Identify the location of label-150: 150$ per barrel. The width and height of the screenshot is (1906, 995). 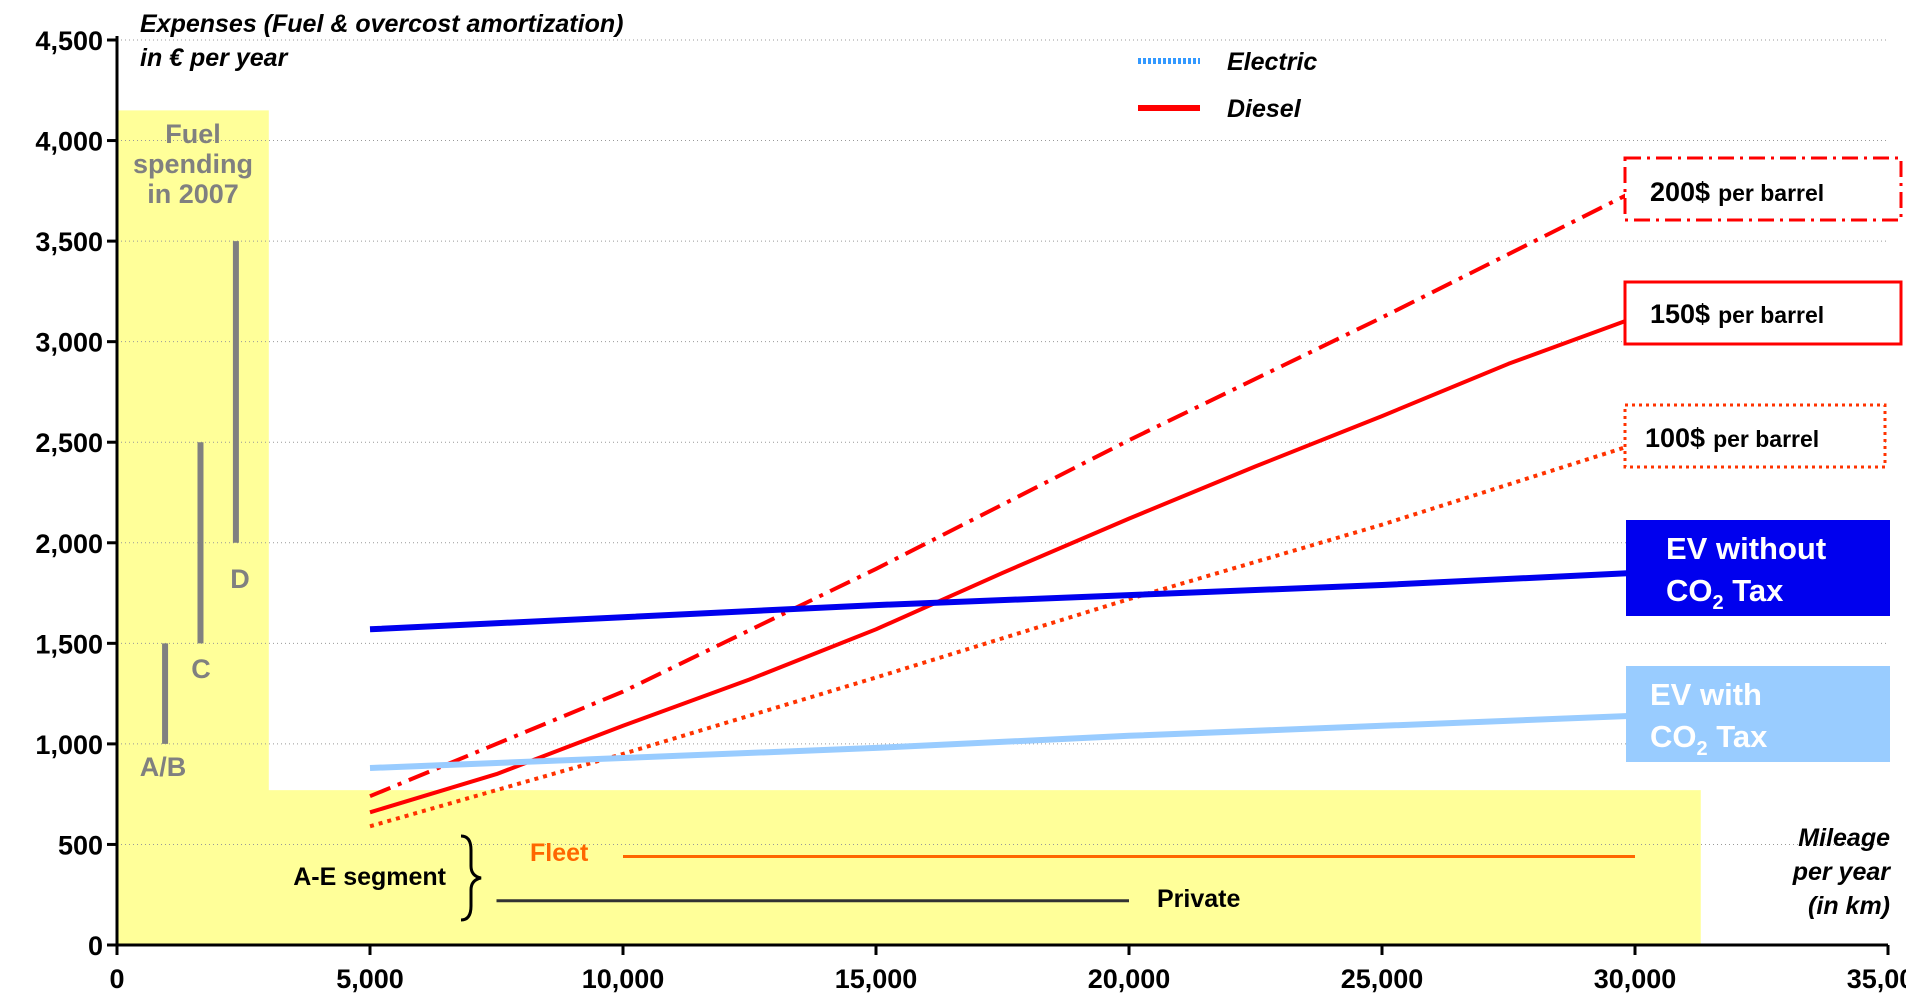
(1737, 314).